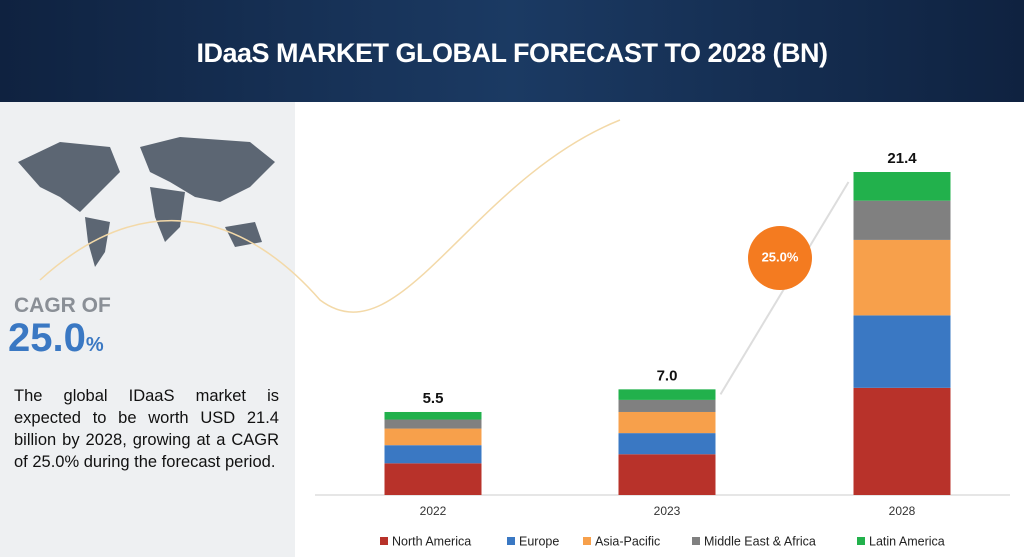  What do you see at coordinates (907, 541) in the screenshot?
I see `legend-label: Latin America` at bounding box center [907, 541].